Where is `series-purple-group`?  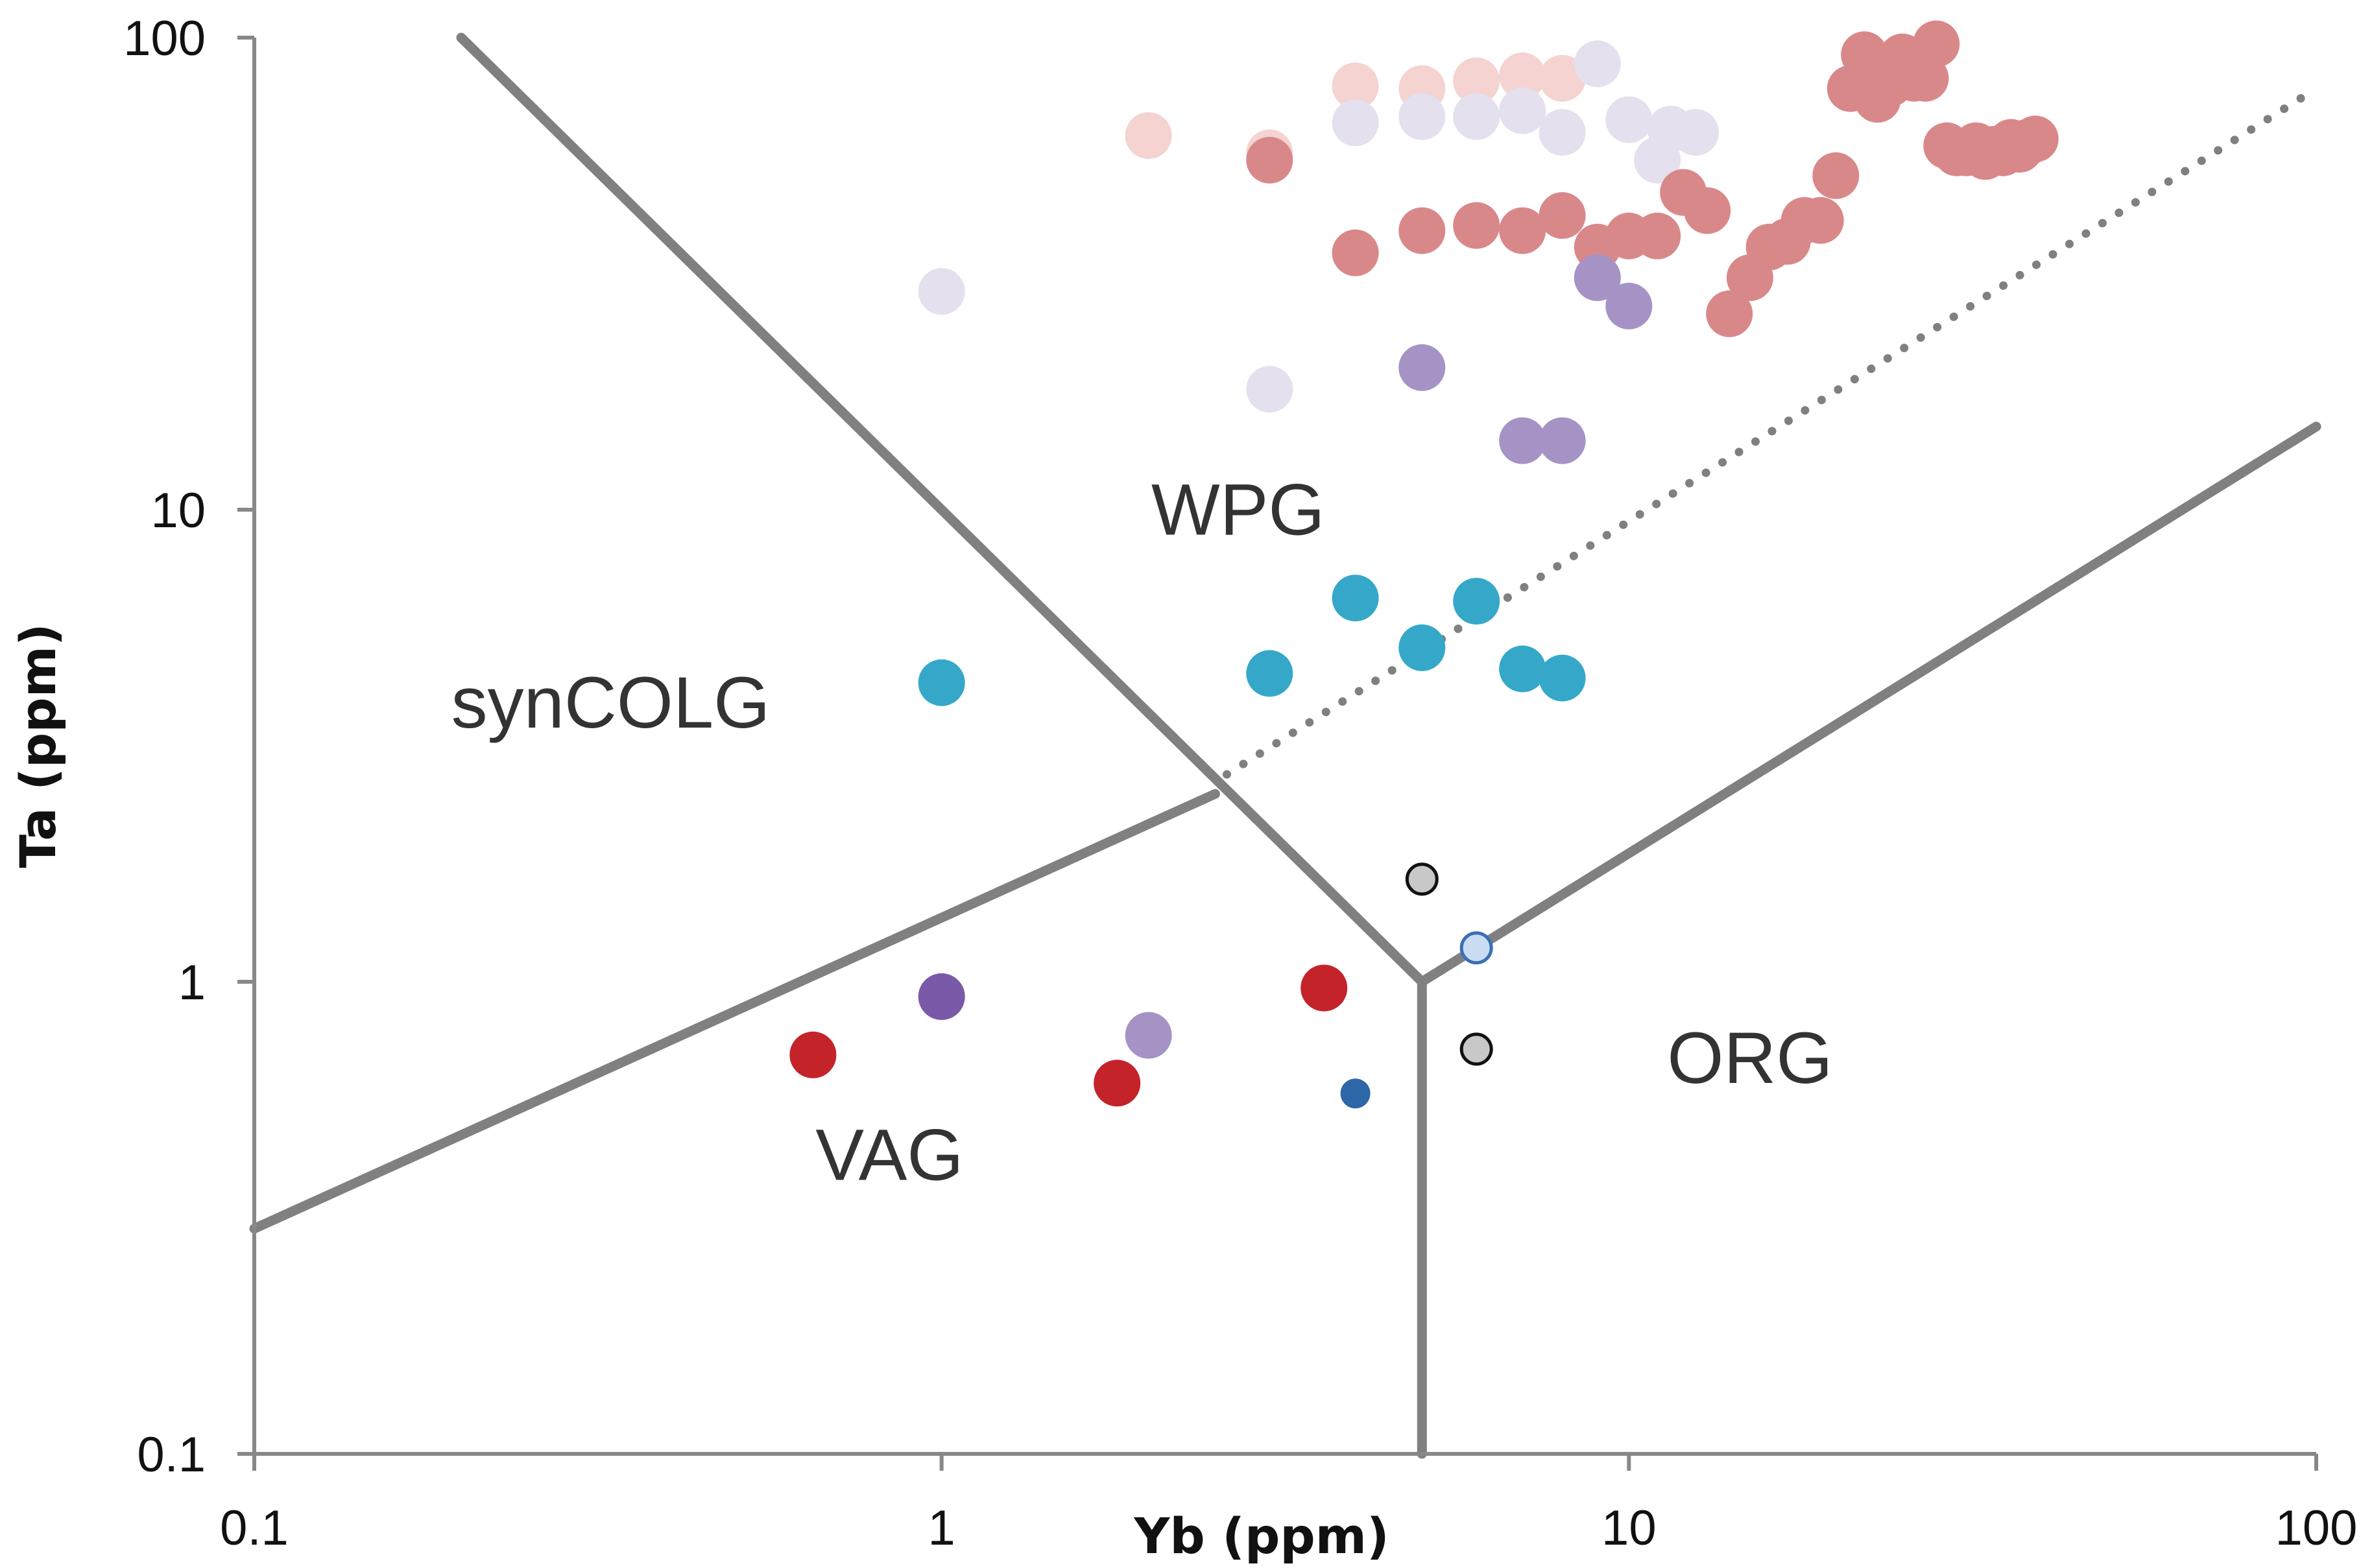
series-purple-group is located at coordinates (941, 996).